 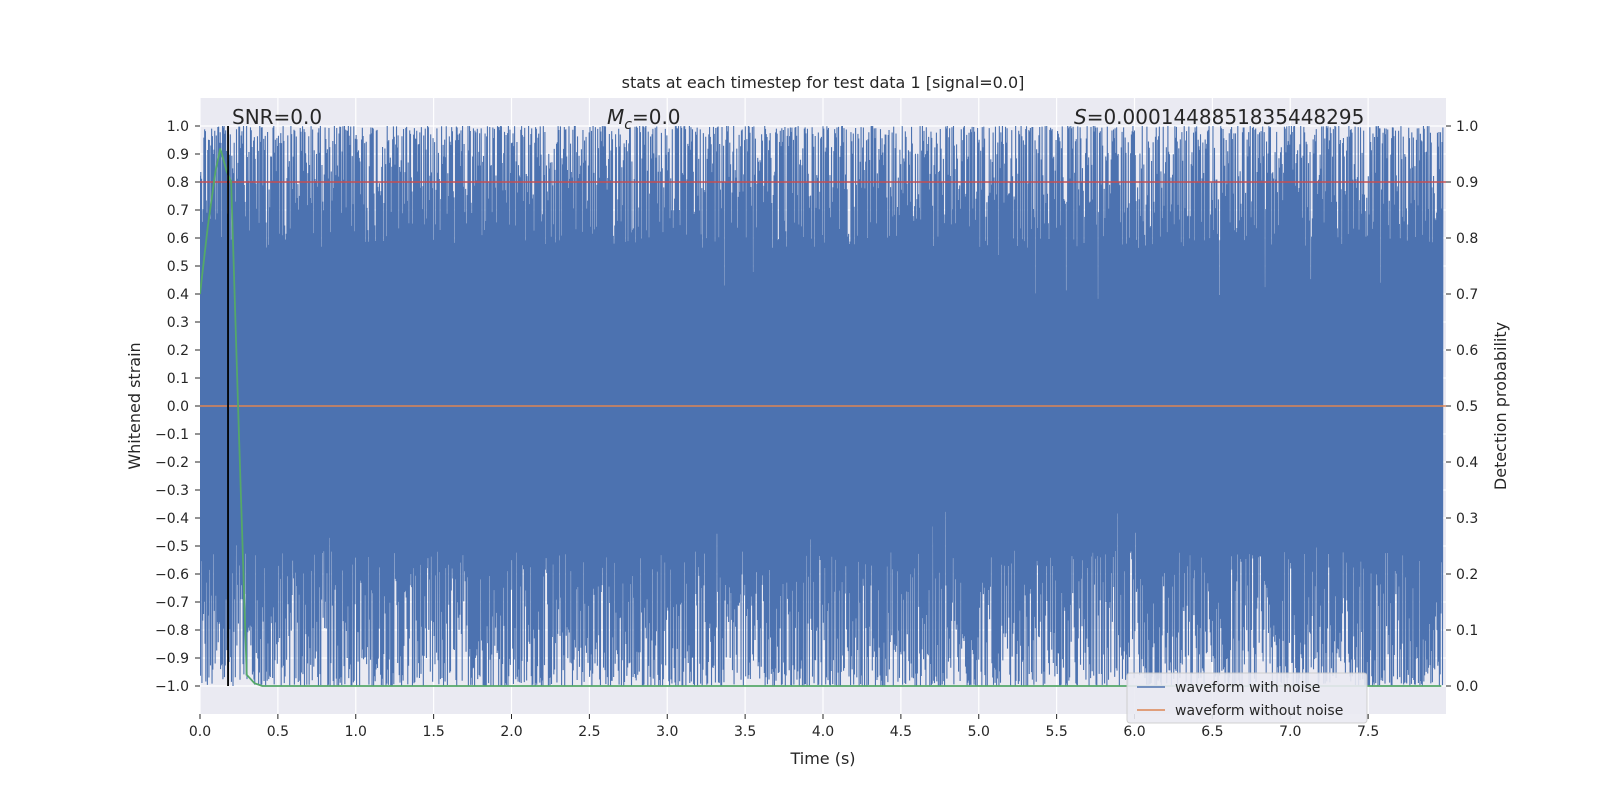 What do you see at coordinates (178, 267) in the screenshot?
I see `y-left-tick-label-5: 0.5` at bounding box center [178, 267].